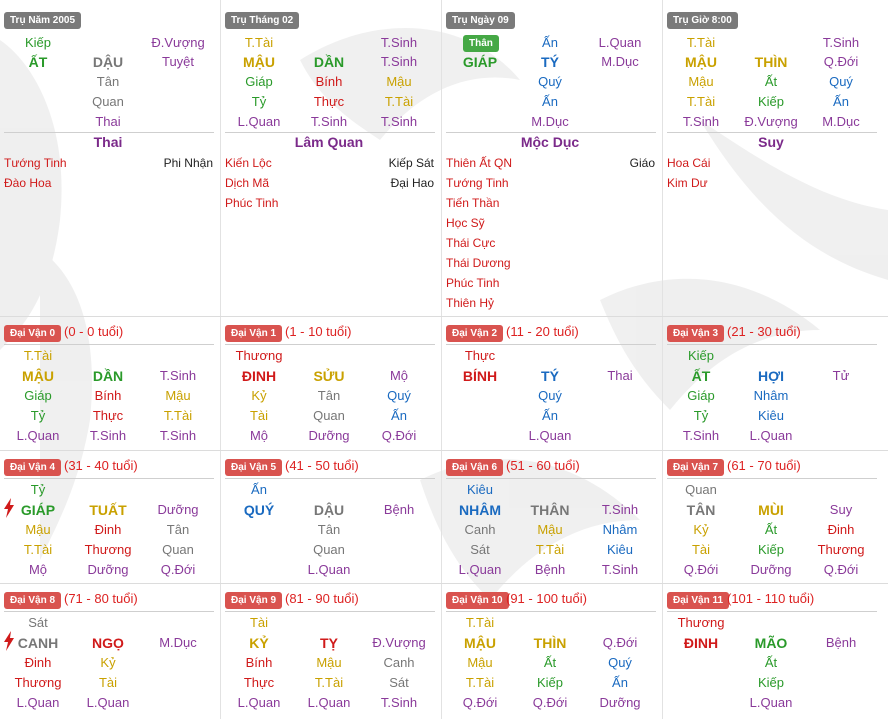 This screenshot has height=719, width=888. What do you see at coordinates (771, 598) in the screenshot?
I see `dai-van-age-range: (101 - 110 tuổi)` at bounding box center [771, 598].